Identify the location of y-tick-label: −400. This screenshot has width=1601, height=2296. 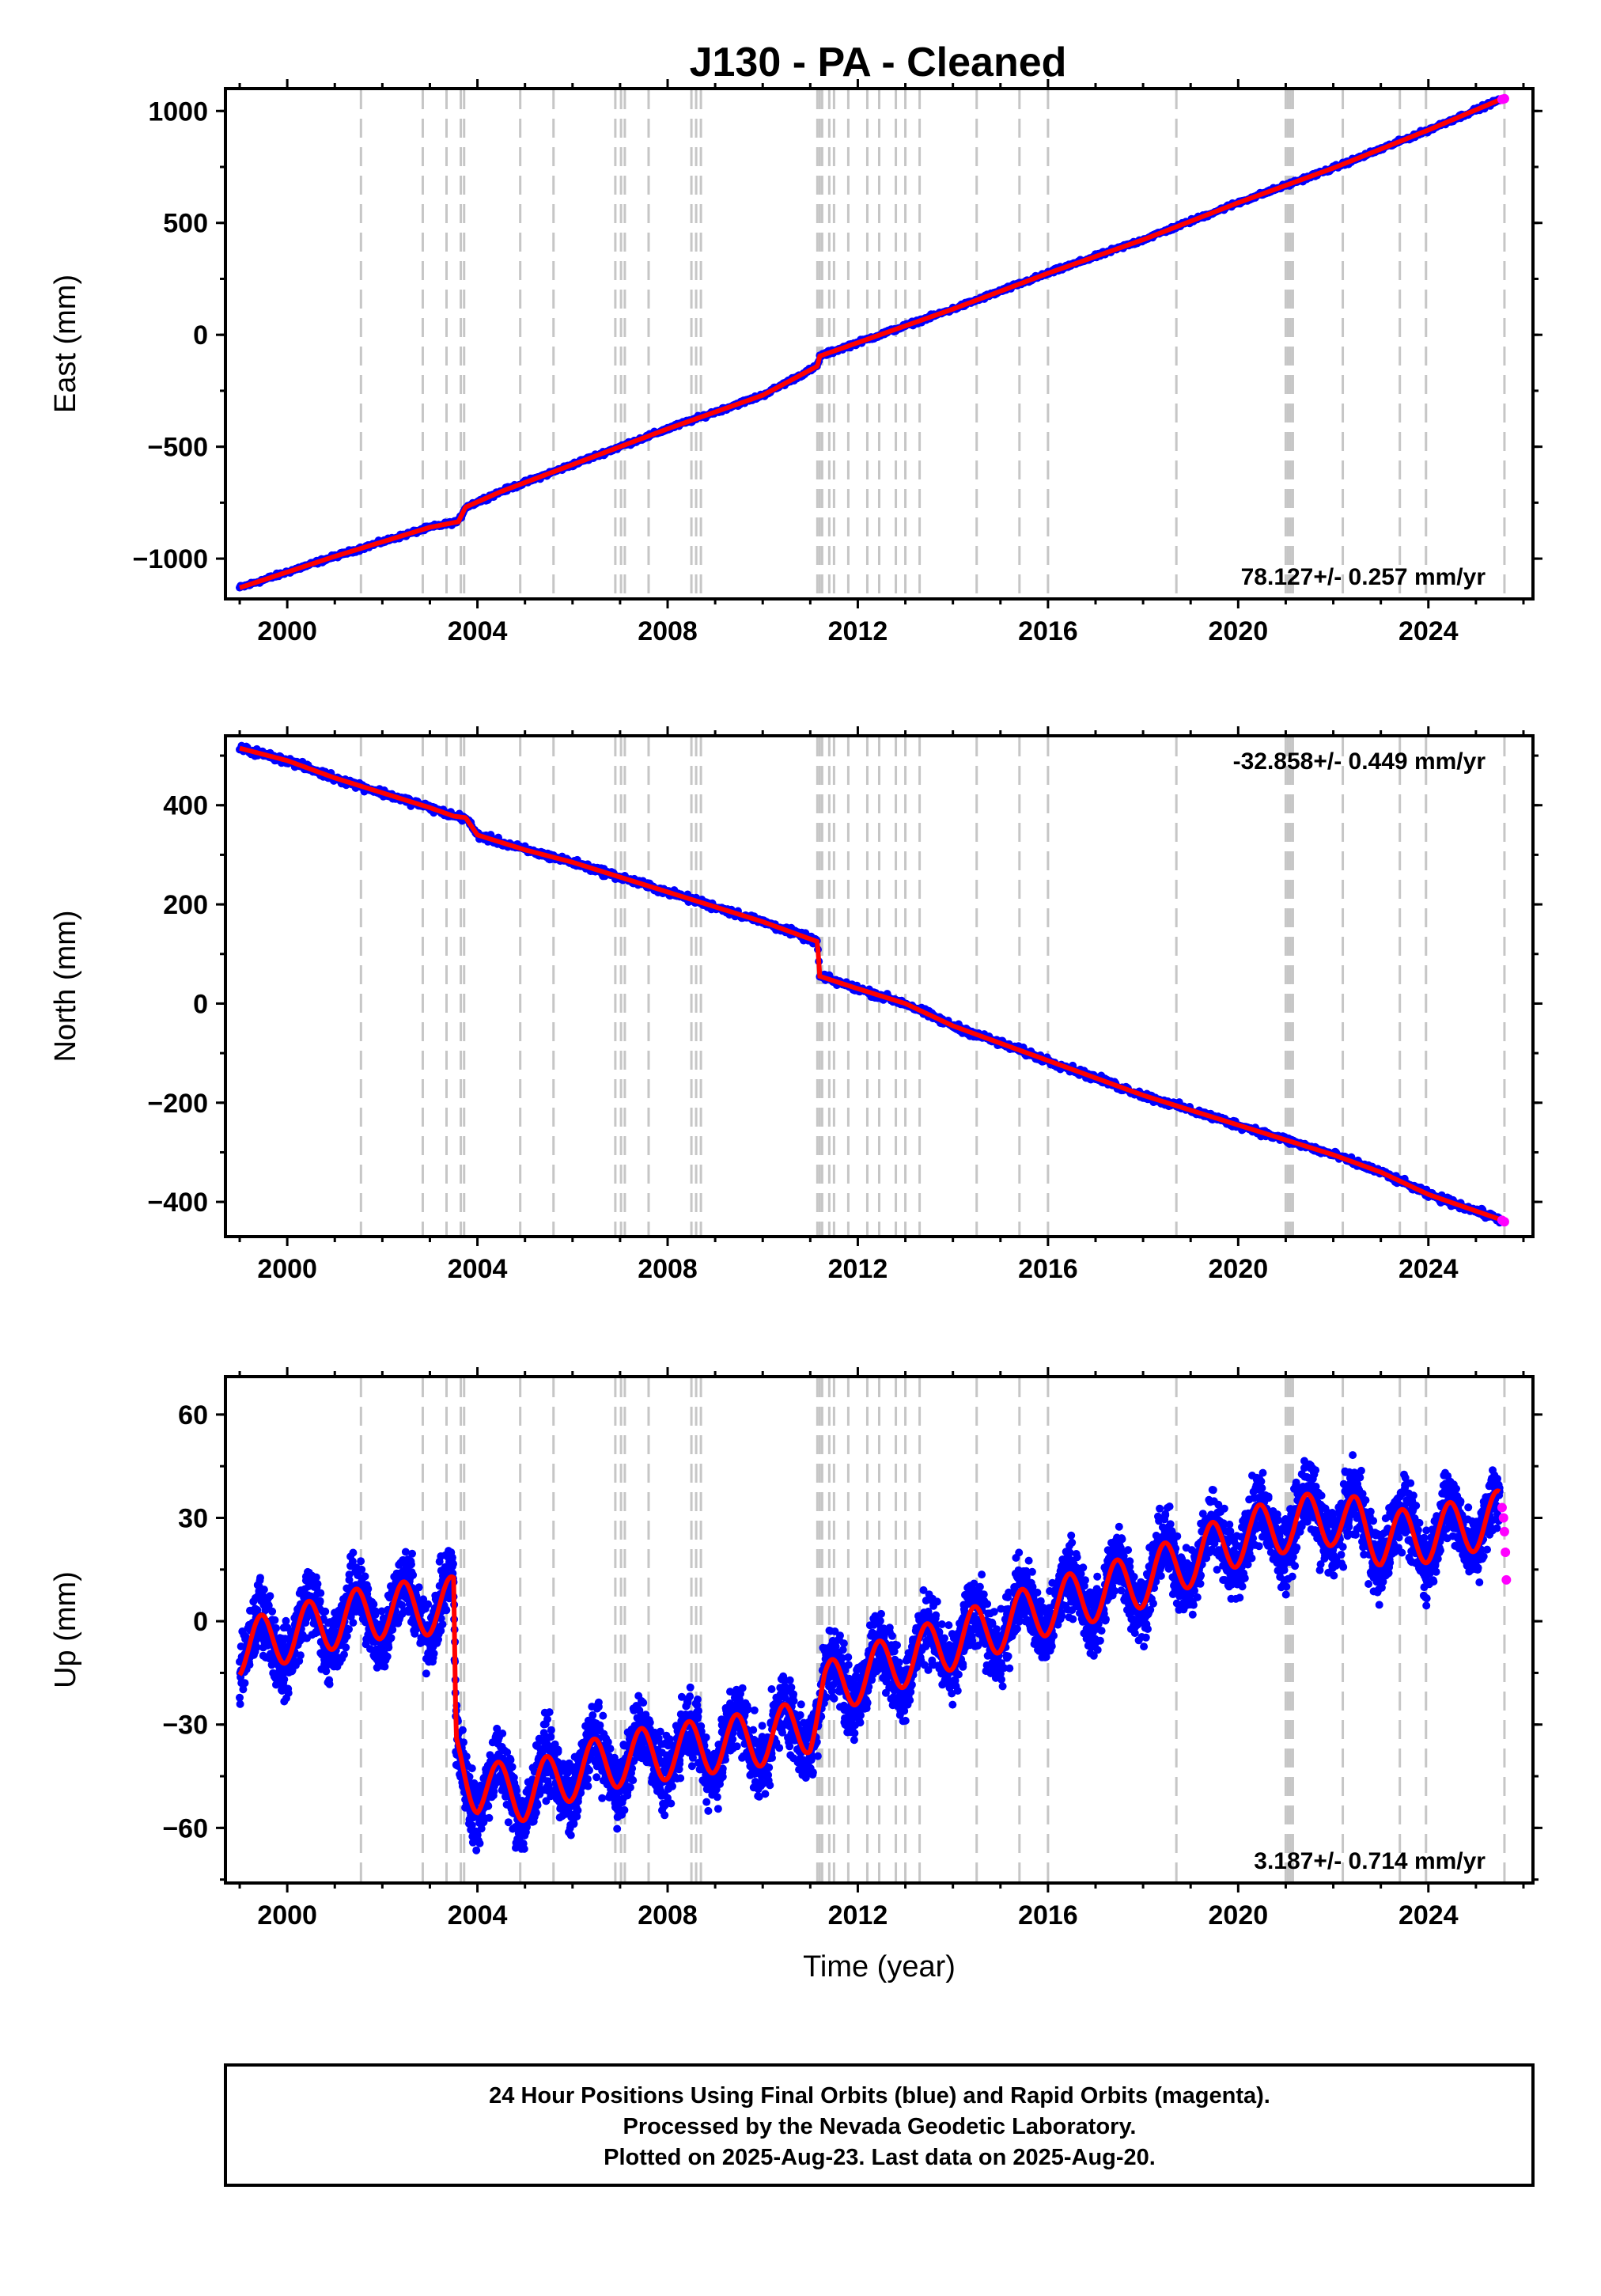
(177, 1203).